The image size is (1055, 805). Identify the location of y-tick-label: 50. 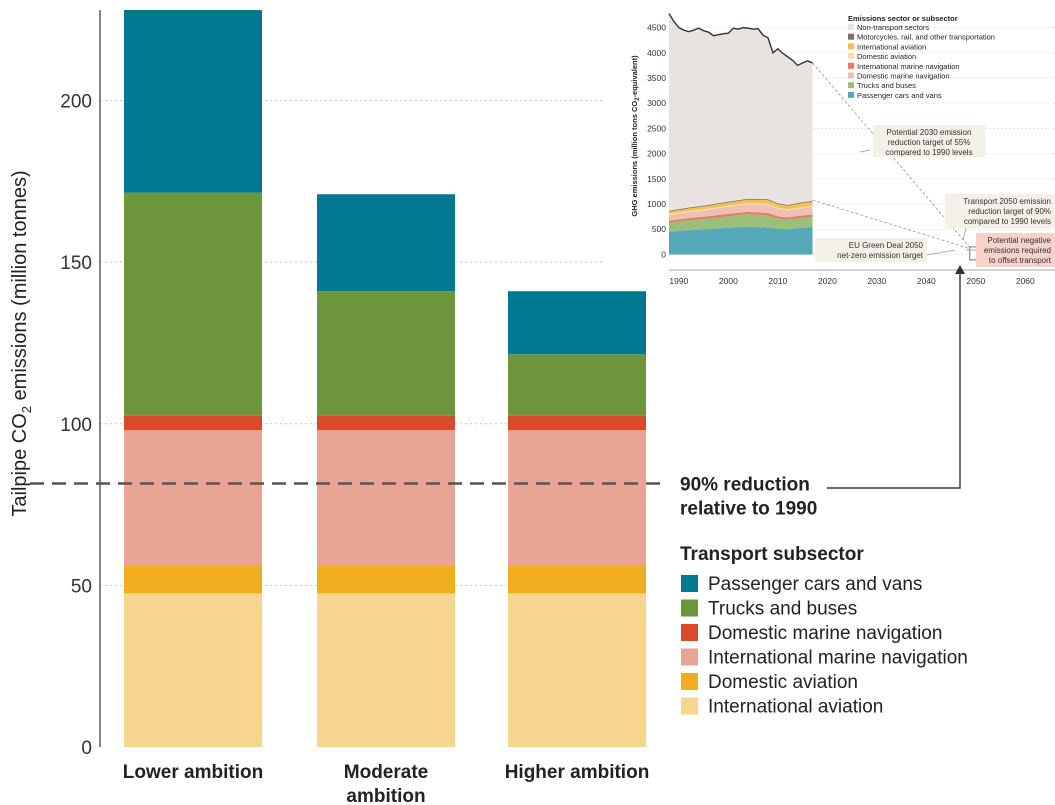
(81, 586).